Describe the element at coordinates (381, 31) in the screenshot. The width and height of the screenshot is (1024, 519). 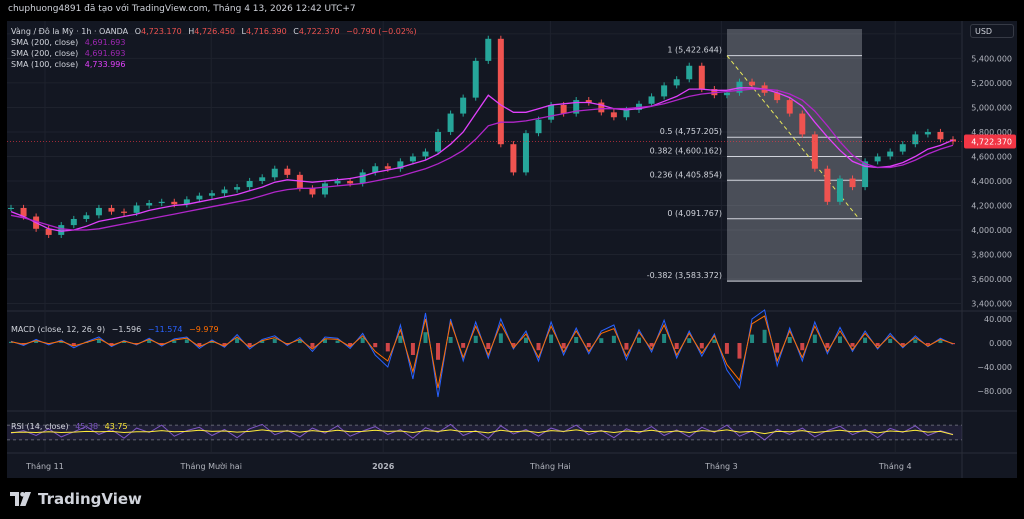
I see `change-value: −0.790 (−0.02%)` at that location.